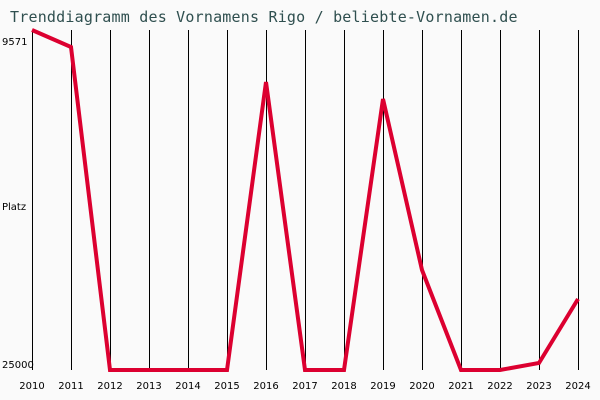 Image resolution: width=600 pixels, height=400 pixels. What do you see at coordinates (188, 386) in the screenshot?
I see `x-tick-label: 2014` at bounding box center [188, 386].